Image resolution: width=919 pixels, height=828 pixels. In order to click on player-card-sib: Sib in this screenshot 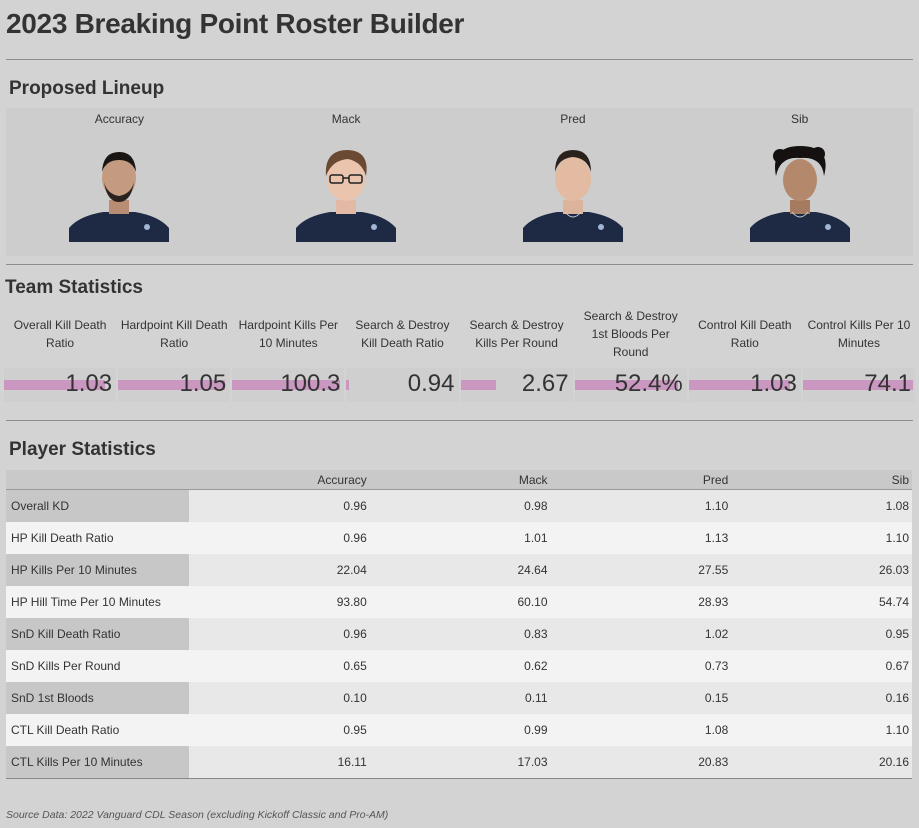, I will do `click(799, 182)`.